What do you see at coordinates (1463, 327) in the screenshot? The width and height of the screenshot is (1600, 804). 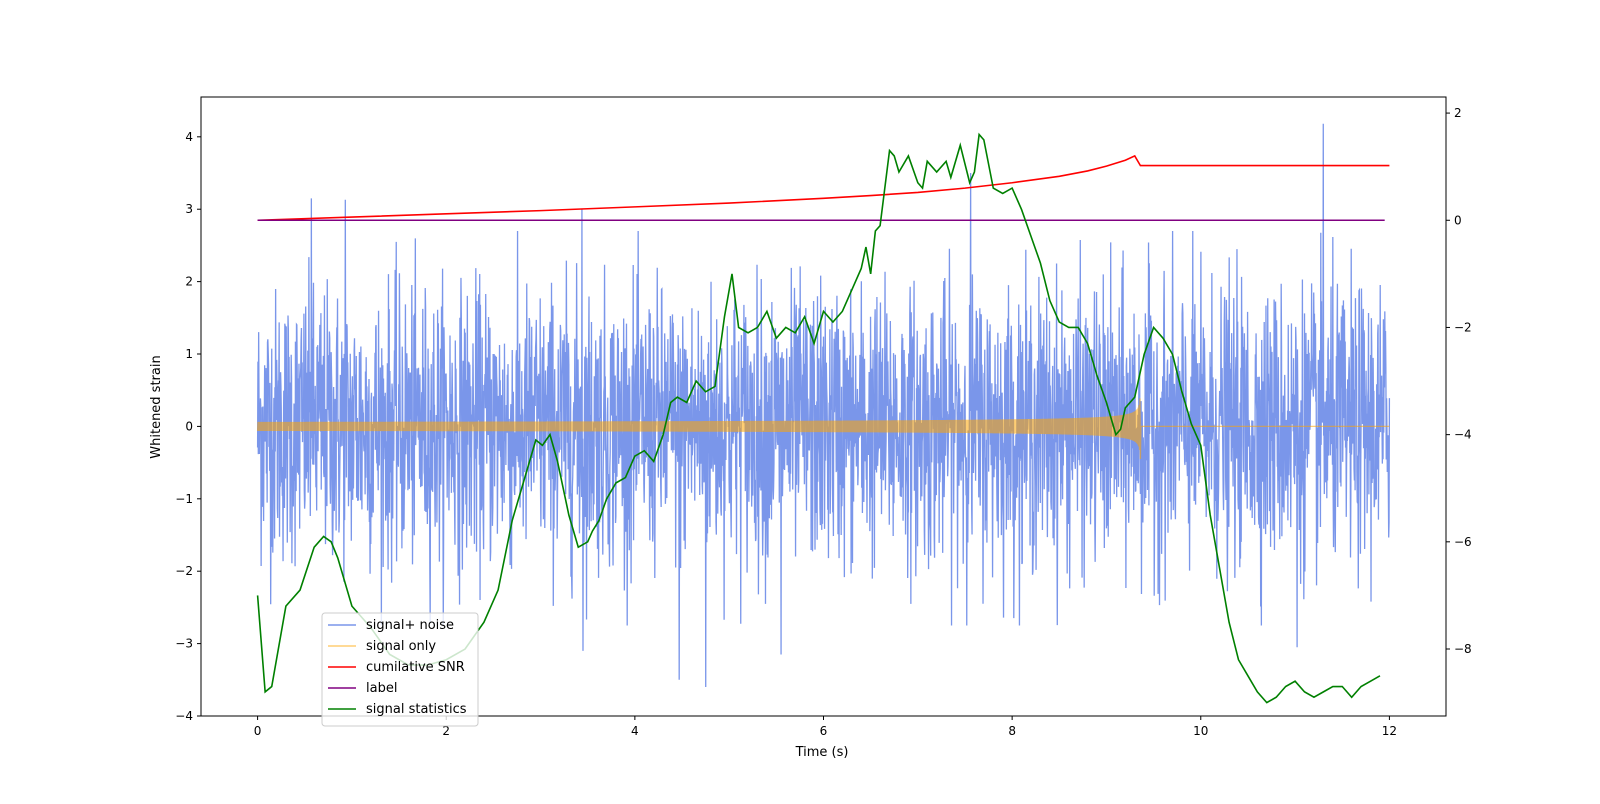 I see `y2-tick-label: −2` at bounding box center [1463, 327].